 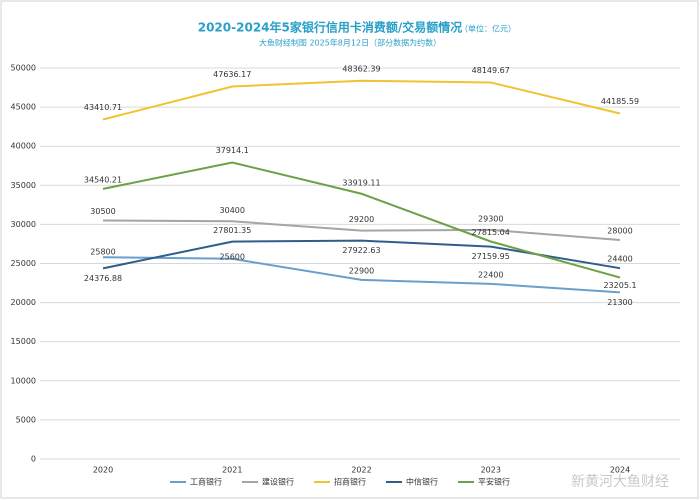 I want to click on x-tick-label: 2023, so click(x=491, y=470).